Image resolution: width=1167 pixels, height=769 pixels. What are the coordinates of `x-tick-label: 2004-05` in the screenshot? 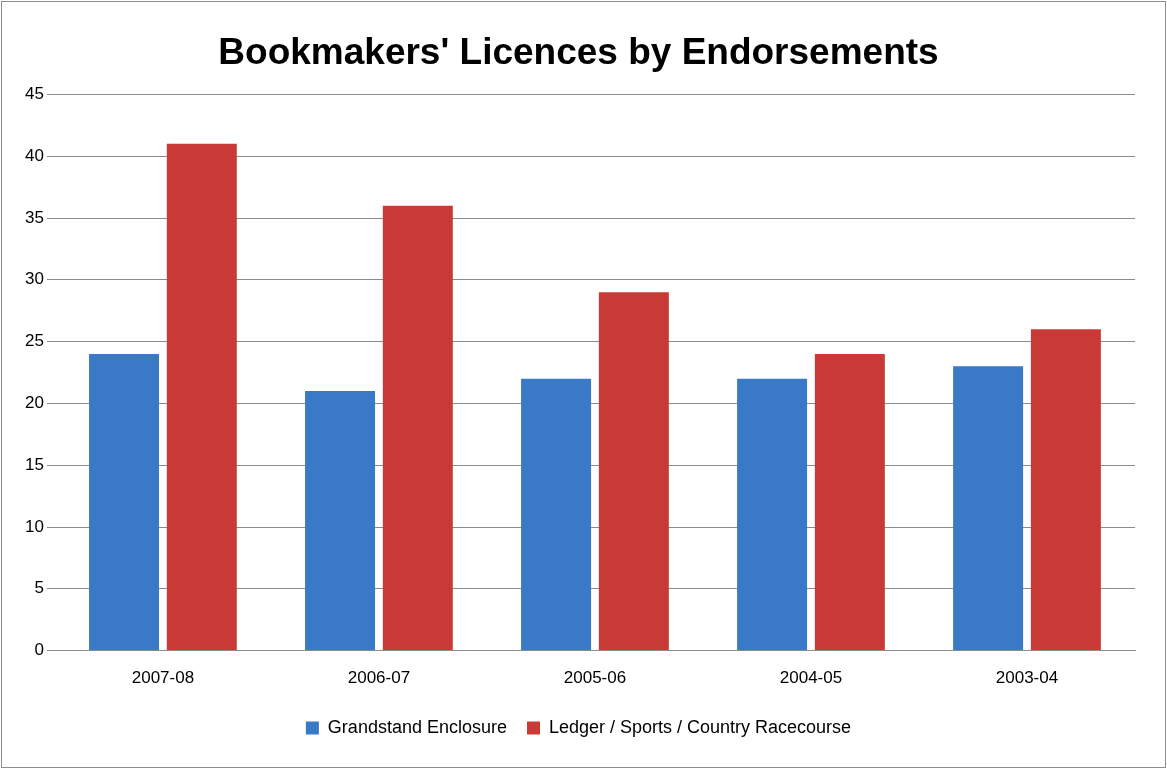 It's located at (811, 678).